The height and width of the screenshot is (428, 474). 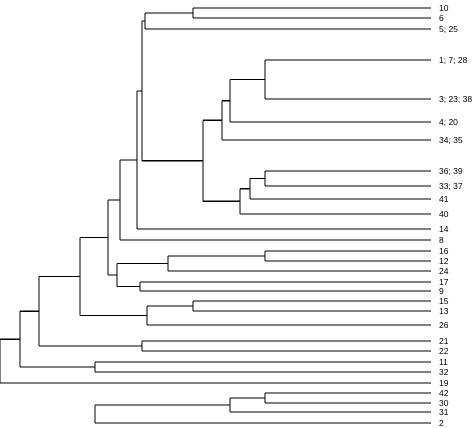 What do you see at coordinates (444, 251) in the screenshot?
I see `leaf-label: 16` at bounding box center [444, 251].